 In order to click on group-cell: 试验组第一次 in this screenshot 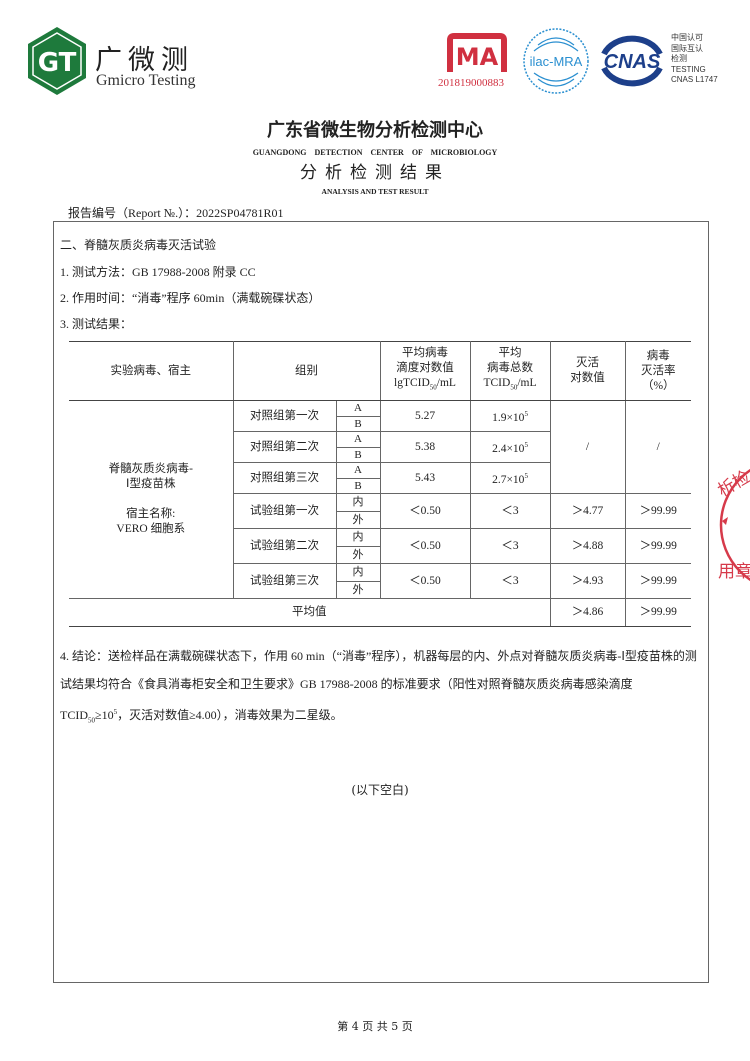, I will do `click(284, 511)`.